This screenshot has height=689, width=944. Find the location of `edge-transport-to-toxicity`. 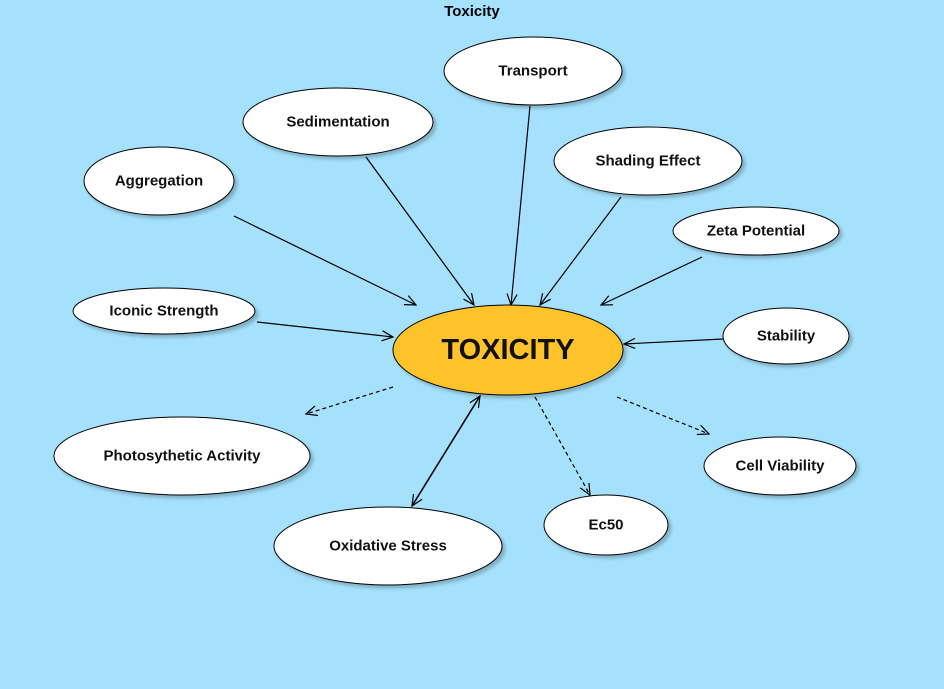

edge-transport-to-toxicity is located at coordinates (518, 206).